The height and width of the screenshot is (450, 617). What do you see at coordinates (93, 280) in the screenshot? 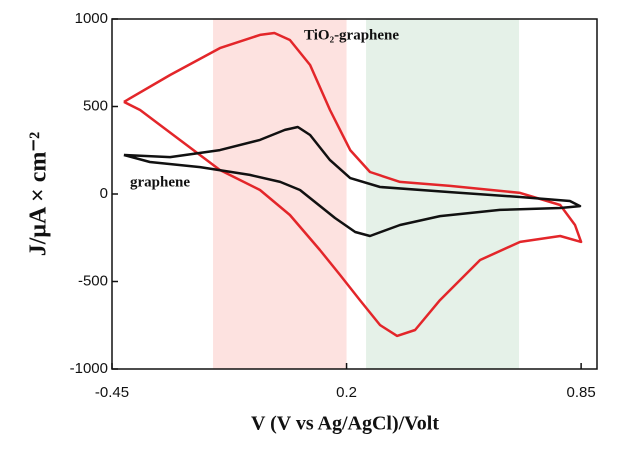
I see `y-tick-label: -500` at bounding box center [93, 280].